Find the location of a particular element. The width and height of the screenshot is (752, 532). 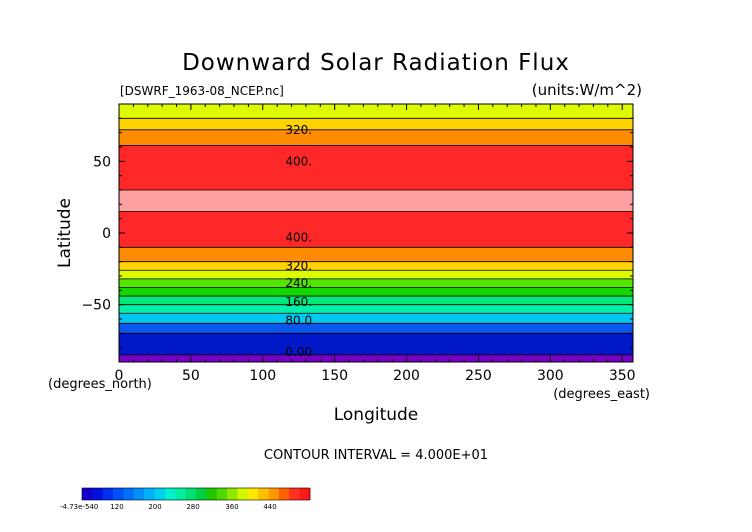

y-tick-label: 0 is located at coordinates (106, 234).